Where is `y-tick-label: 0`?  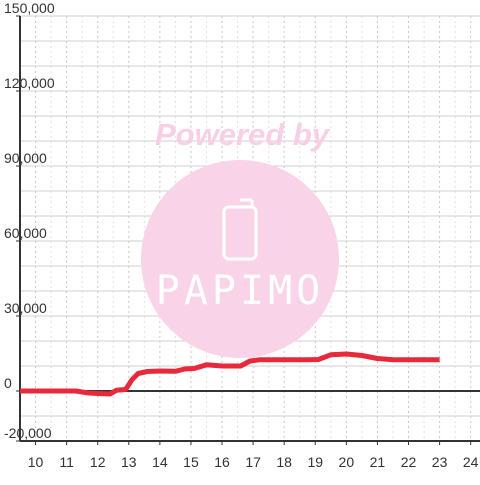 y-tick-label: 0 is located at coordinates (8, 383).